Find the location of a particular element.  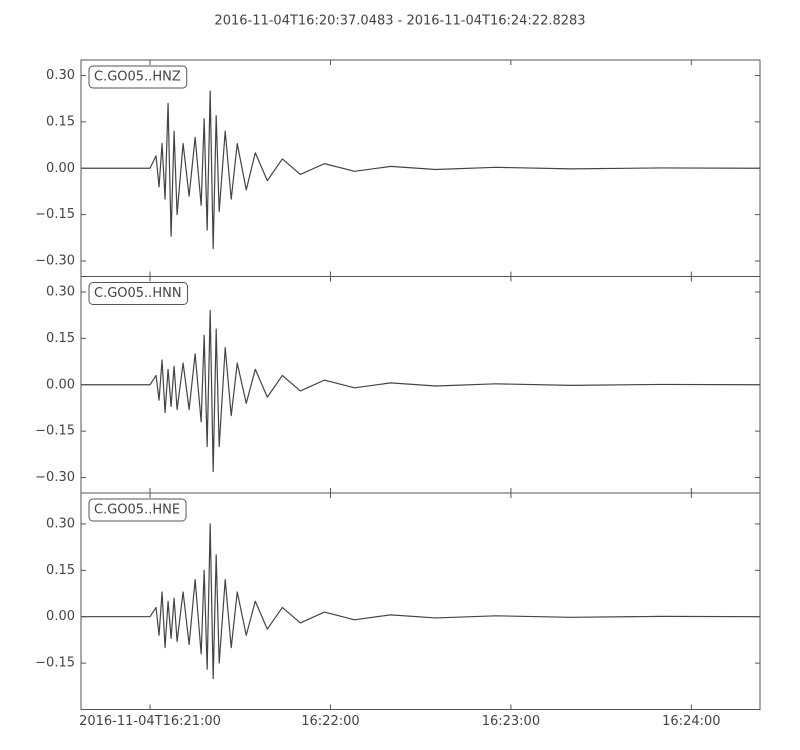

x-tick-label: 16:22:00 is located at coordinates (330, 721).